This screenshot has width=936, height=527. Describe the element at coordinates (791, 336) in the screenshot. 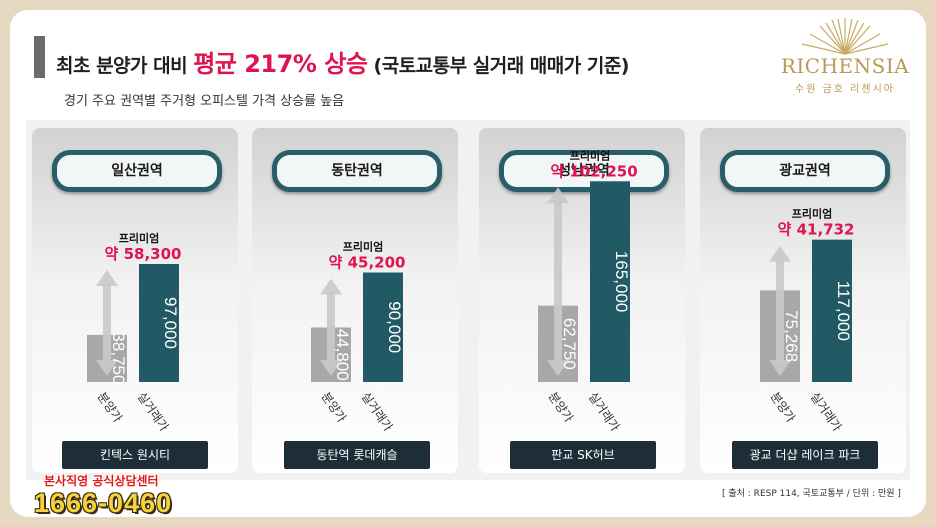

I see `presale-value-label-4: 75,268` at that location.